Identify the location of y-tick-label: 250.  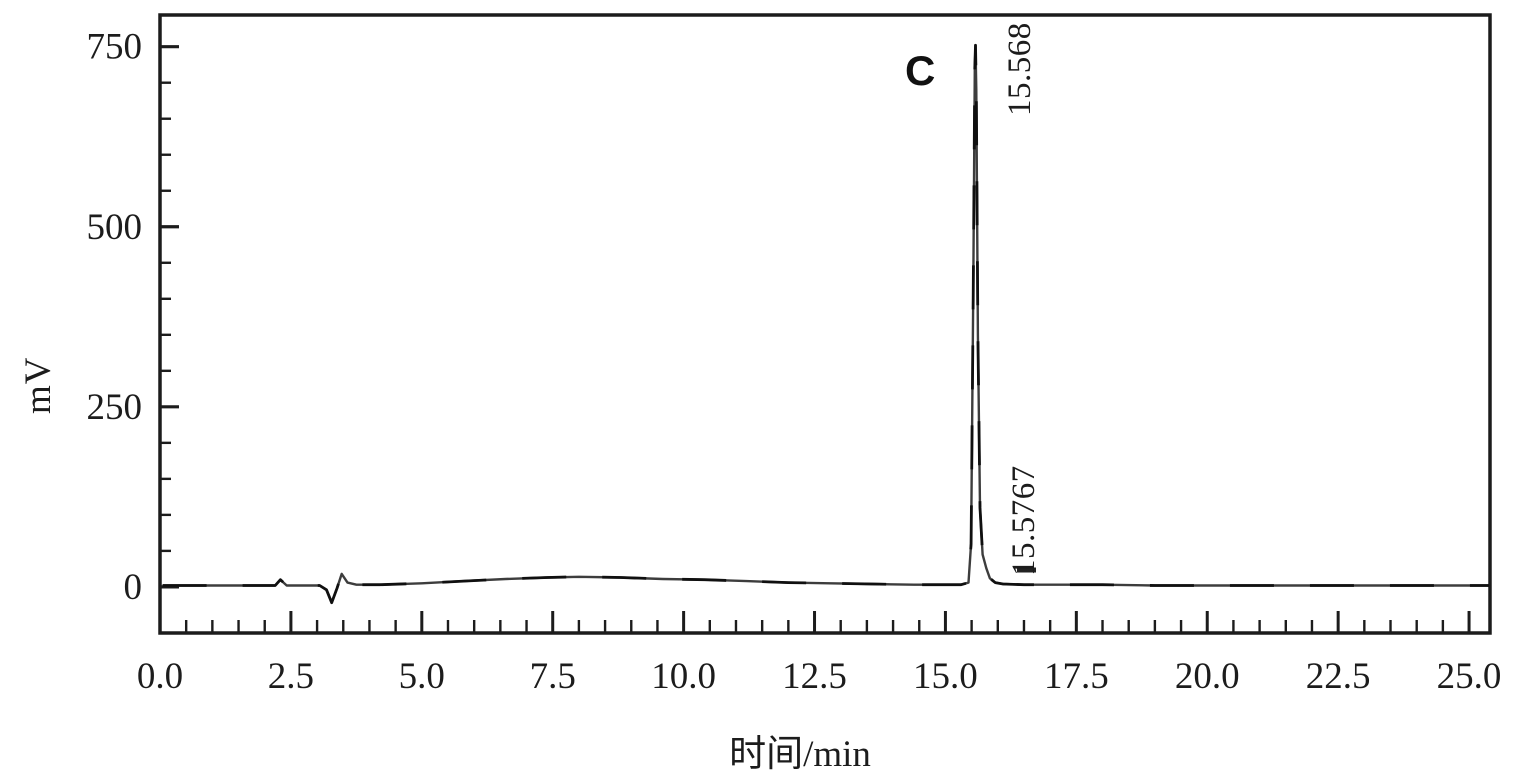
(115, 407).